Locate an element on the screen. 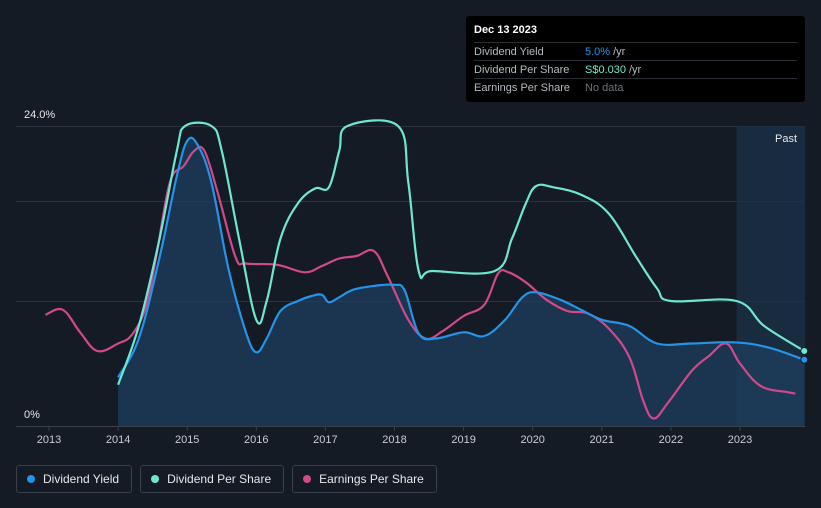 The image size is (821, 508). tooltip-row-earnings-per-share: Earnings Per Share No data is located at coordinates (635, 87).